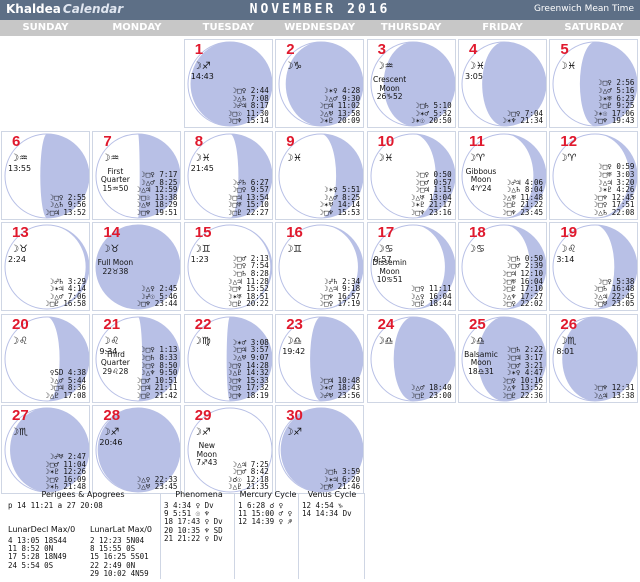  What do you see at coordinates (614, 296) in the screenshot?
I see `aspect-row: ☽△♃ 22:45` at bounding box center [614, 296].